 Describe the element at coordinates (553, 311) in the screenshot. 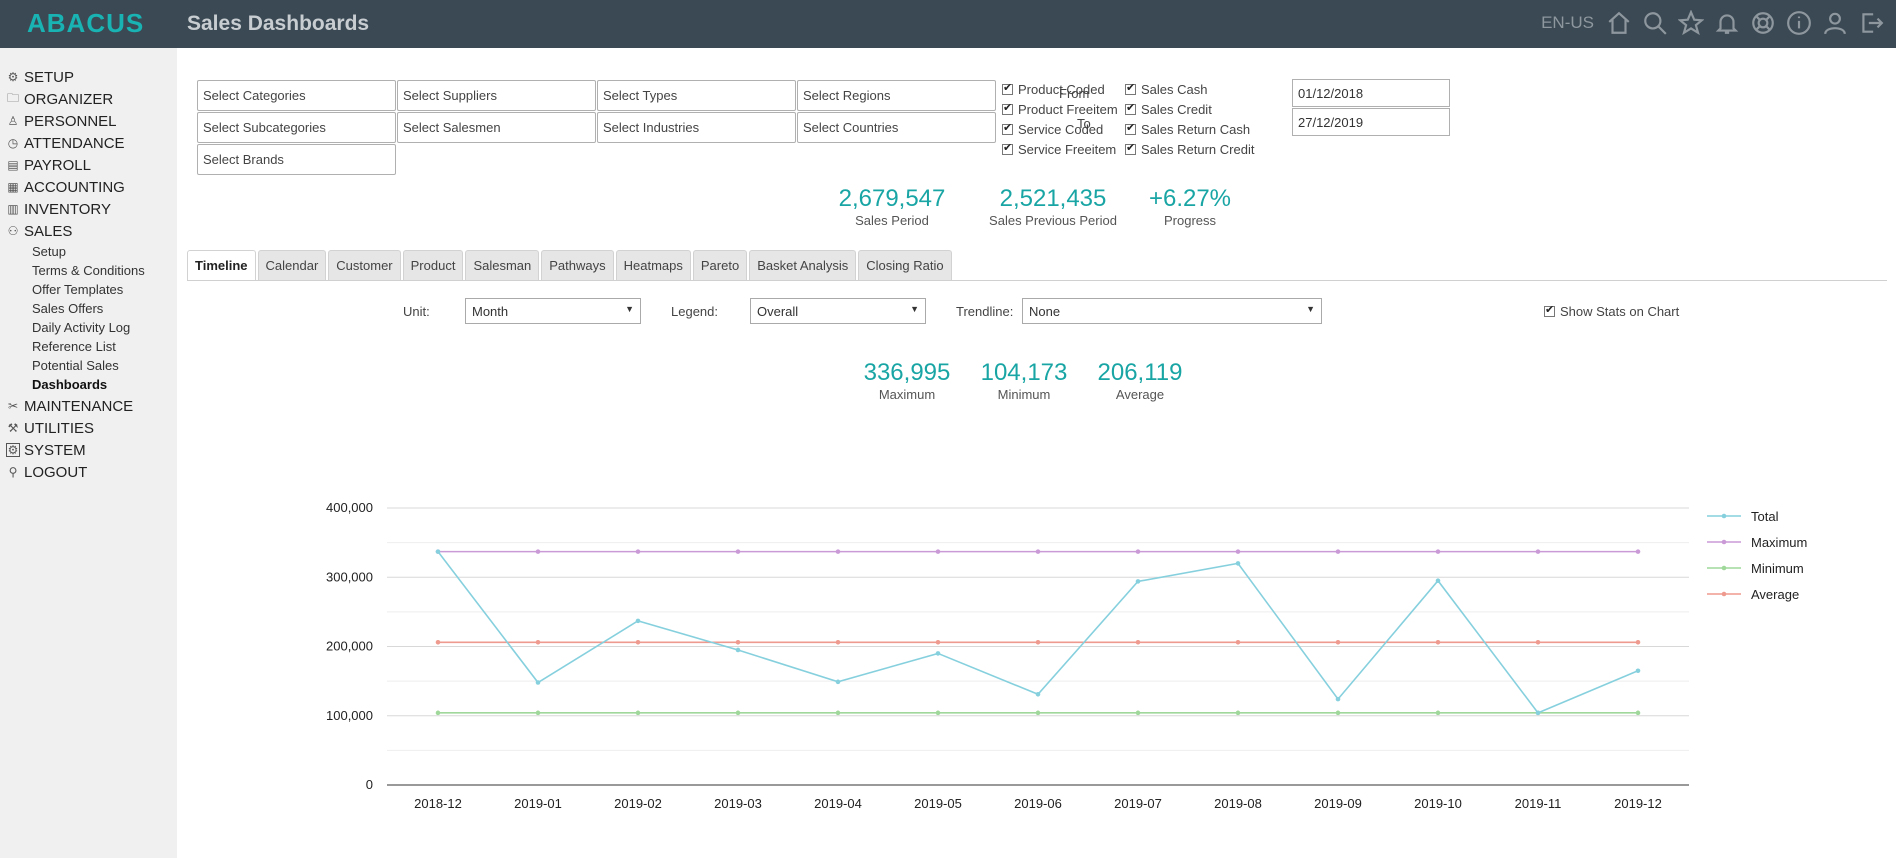

I see `unit-select: Month ▼` at that location.